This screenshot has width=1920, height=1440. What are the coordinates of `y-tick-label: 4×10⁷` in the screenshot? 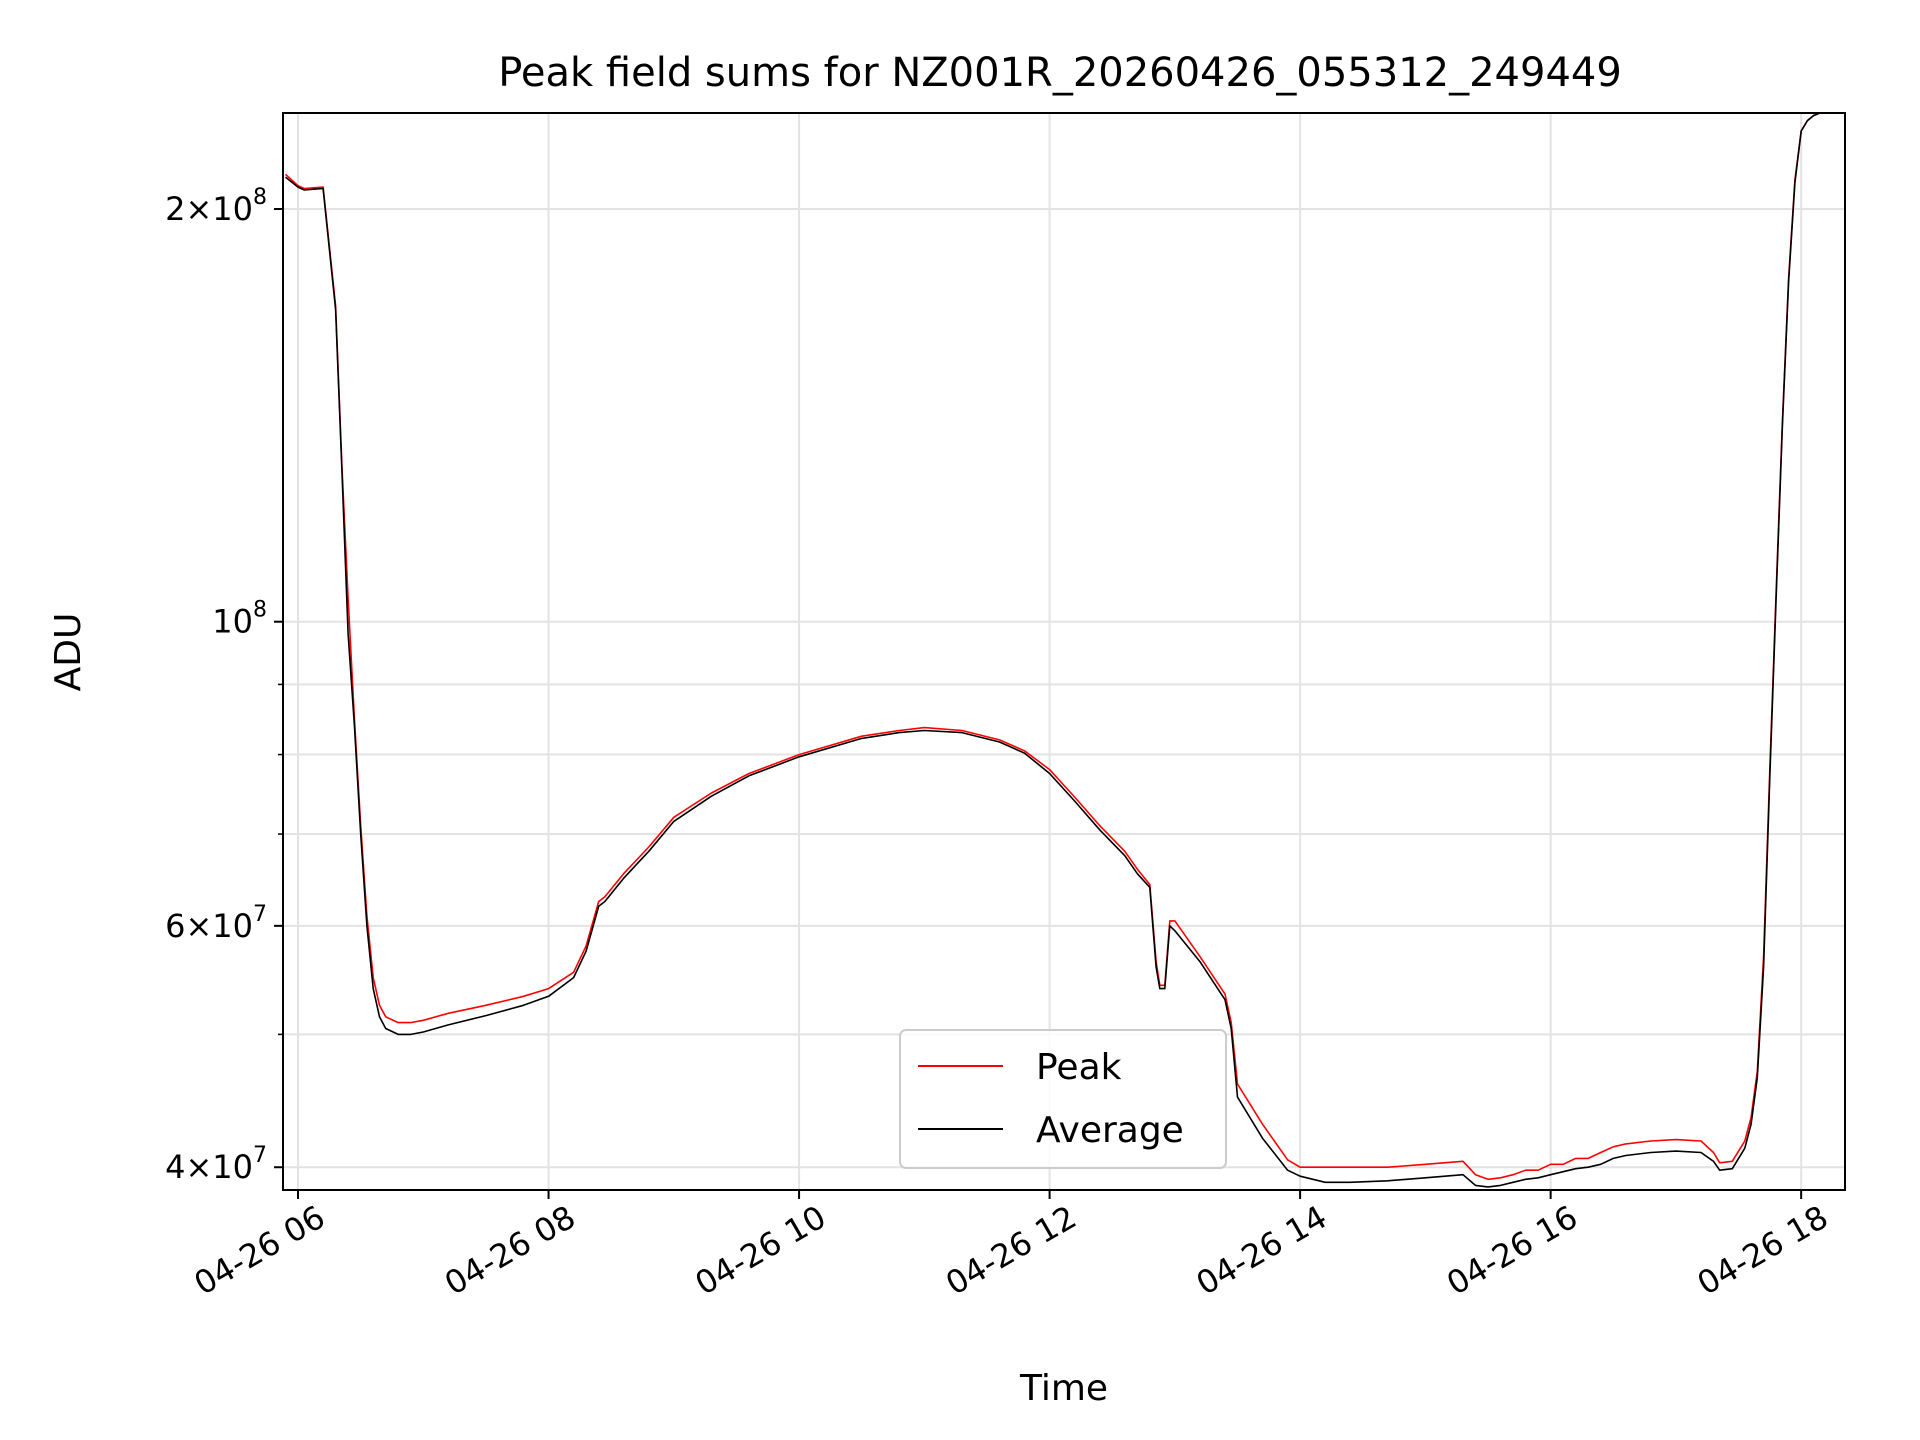 It's located at (216, 1164).